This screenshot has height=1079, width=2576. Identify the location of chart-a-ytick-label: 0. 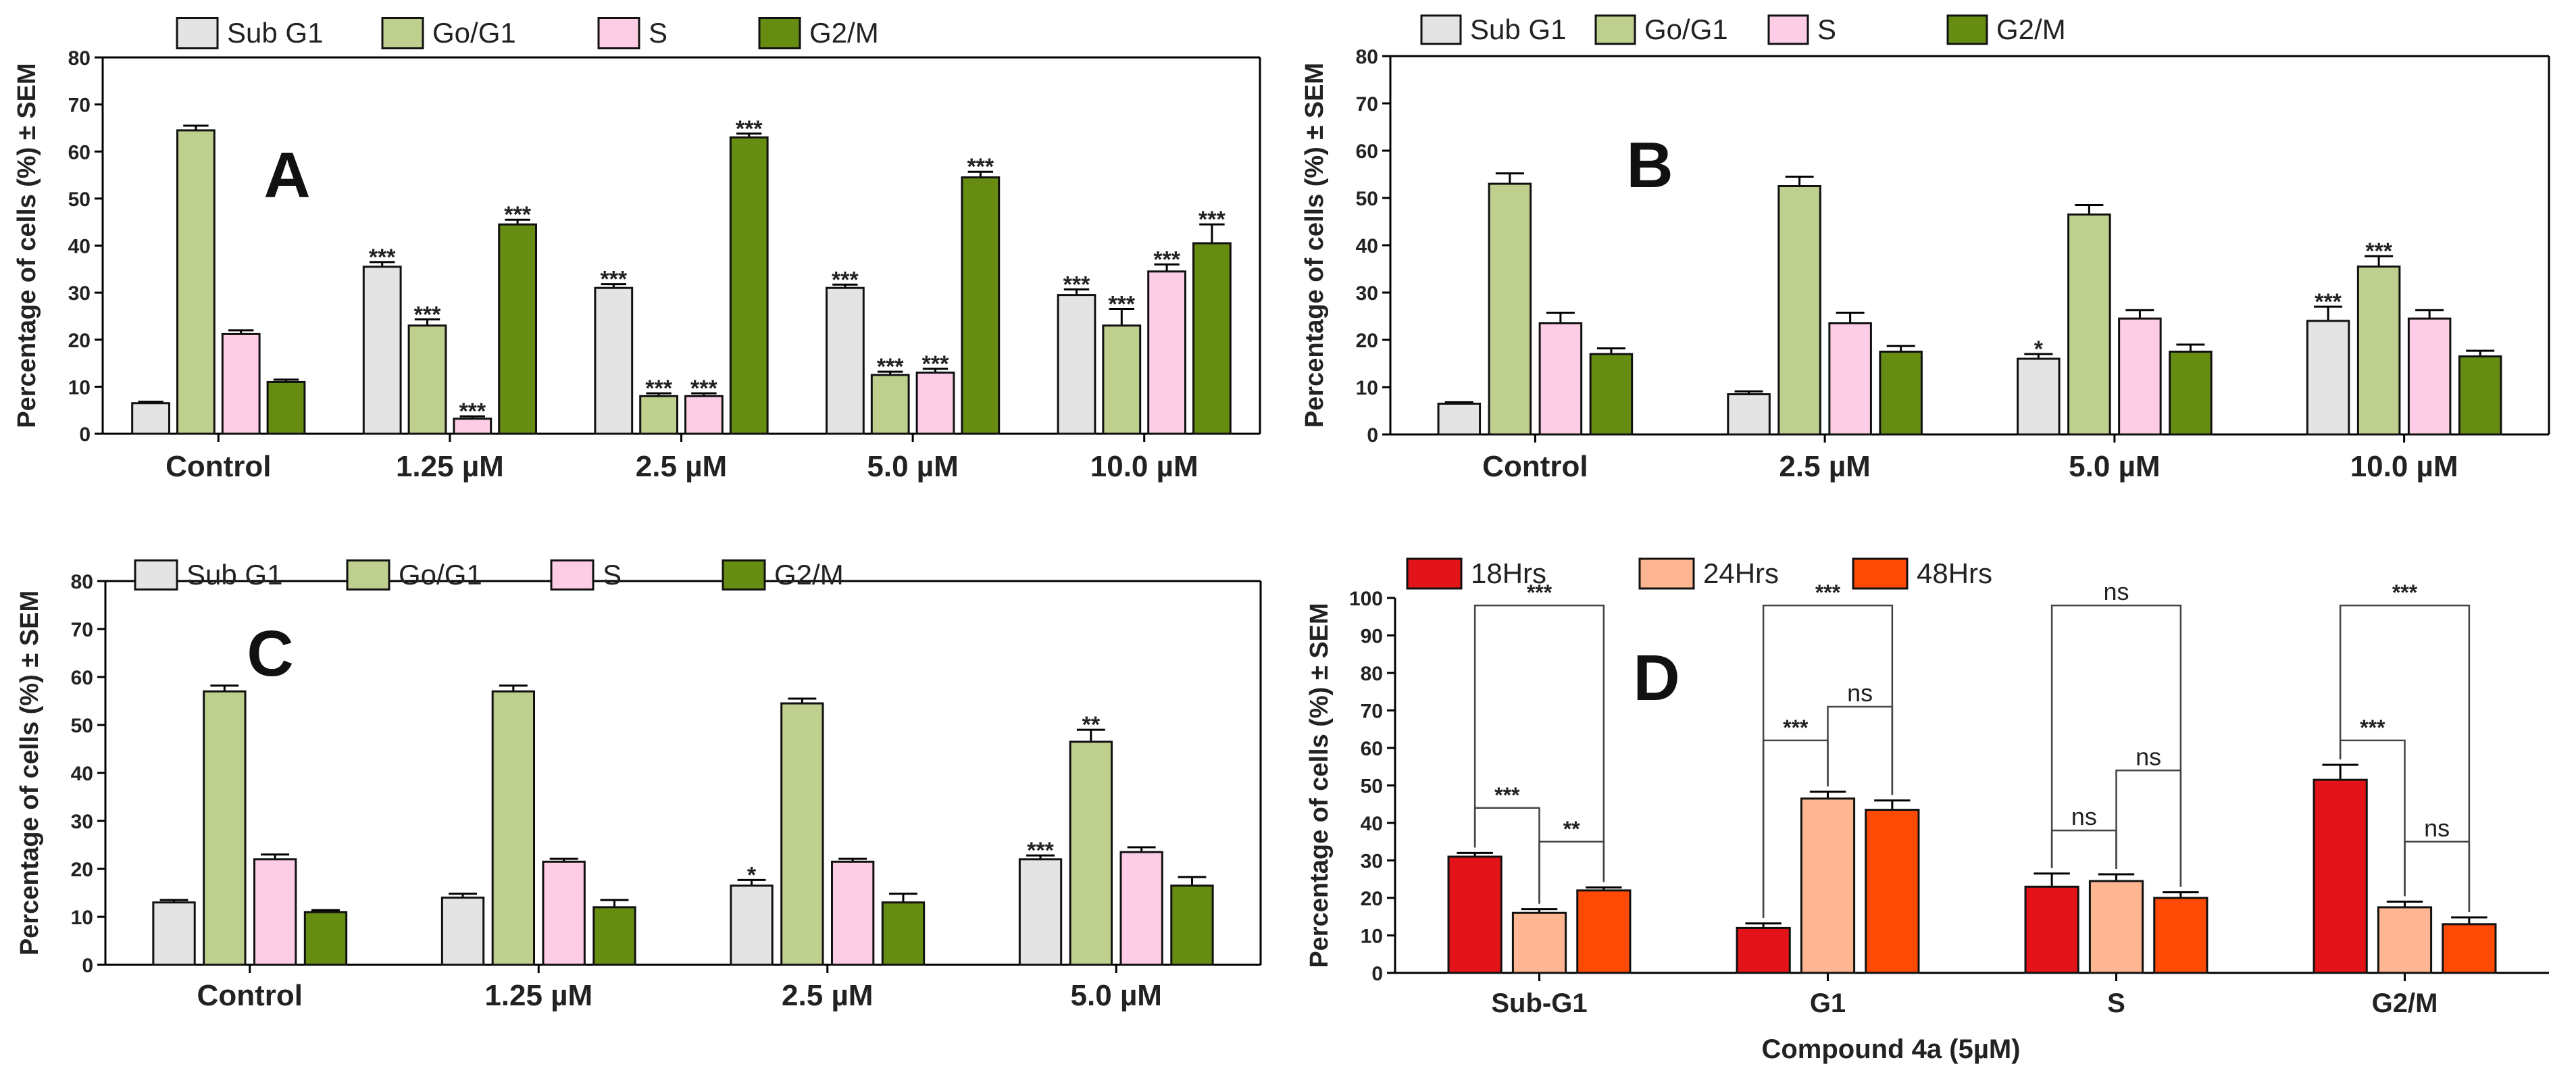
(85, 435).